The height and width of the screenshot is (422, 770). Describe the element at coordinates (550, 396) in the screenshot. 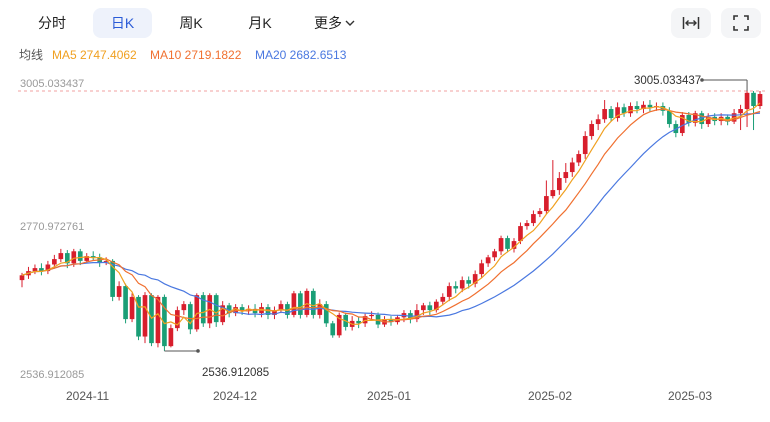

I see `x-tick-label: 2025-02` at that location.